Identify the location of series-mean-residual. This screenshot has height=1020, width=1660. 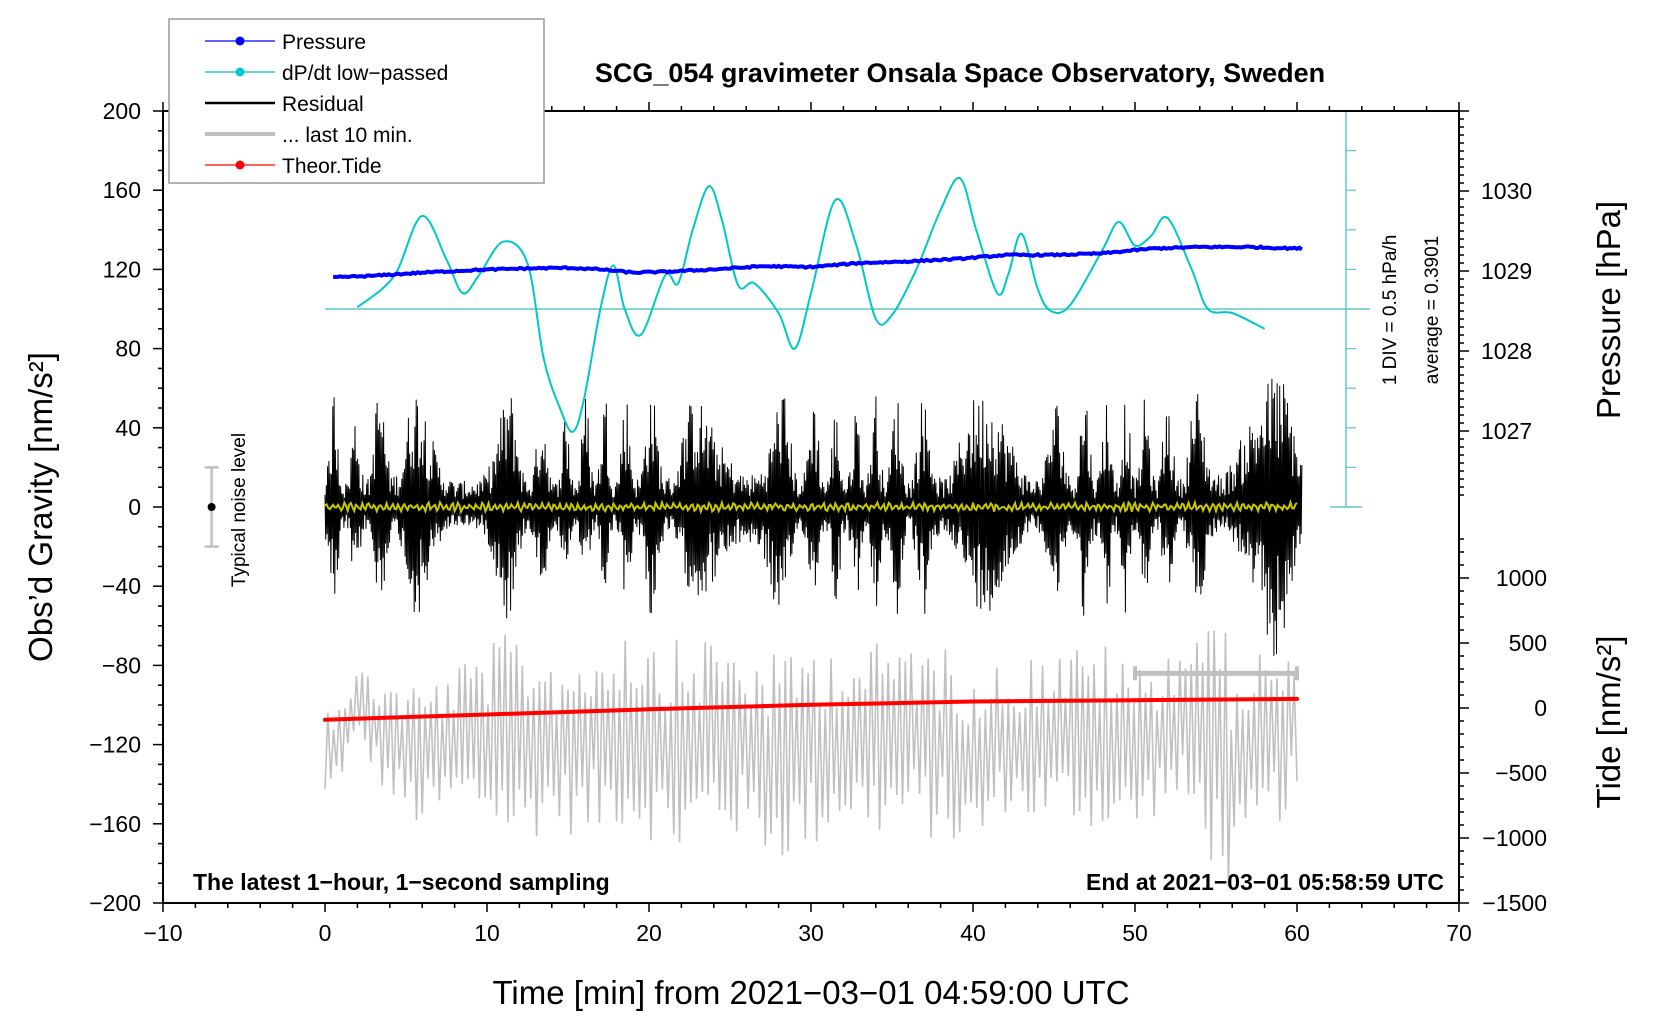
(811, 506).